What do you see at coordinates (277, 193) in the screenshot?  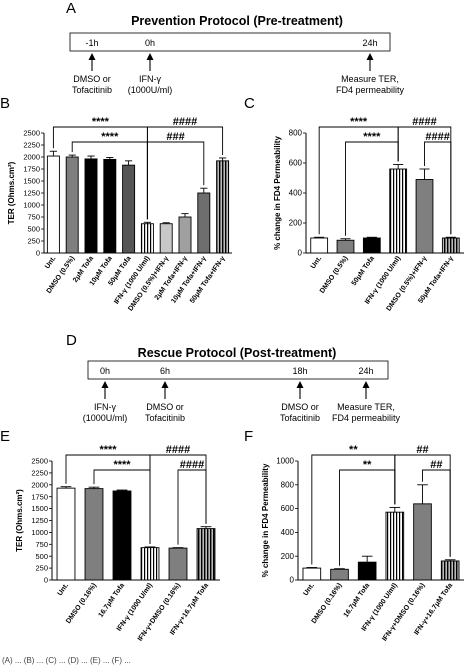 I see `chart-c-ylabel: % change in FD4 Permeability` at bounding box center [277, 193].